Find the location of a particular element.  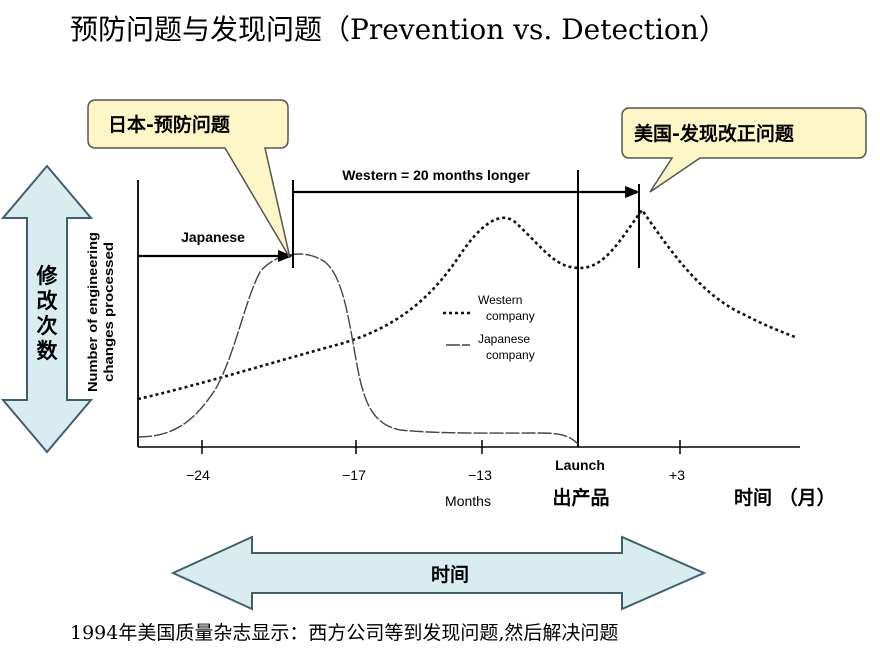

usa-callout is located at coordinates (744, 150).